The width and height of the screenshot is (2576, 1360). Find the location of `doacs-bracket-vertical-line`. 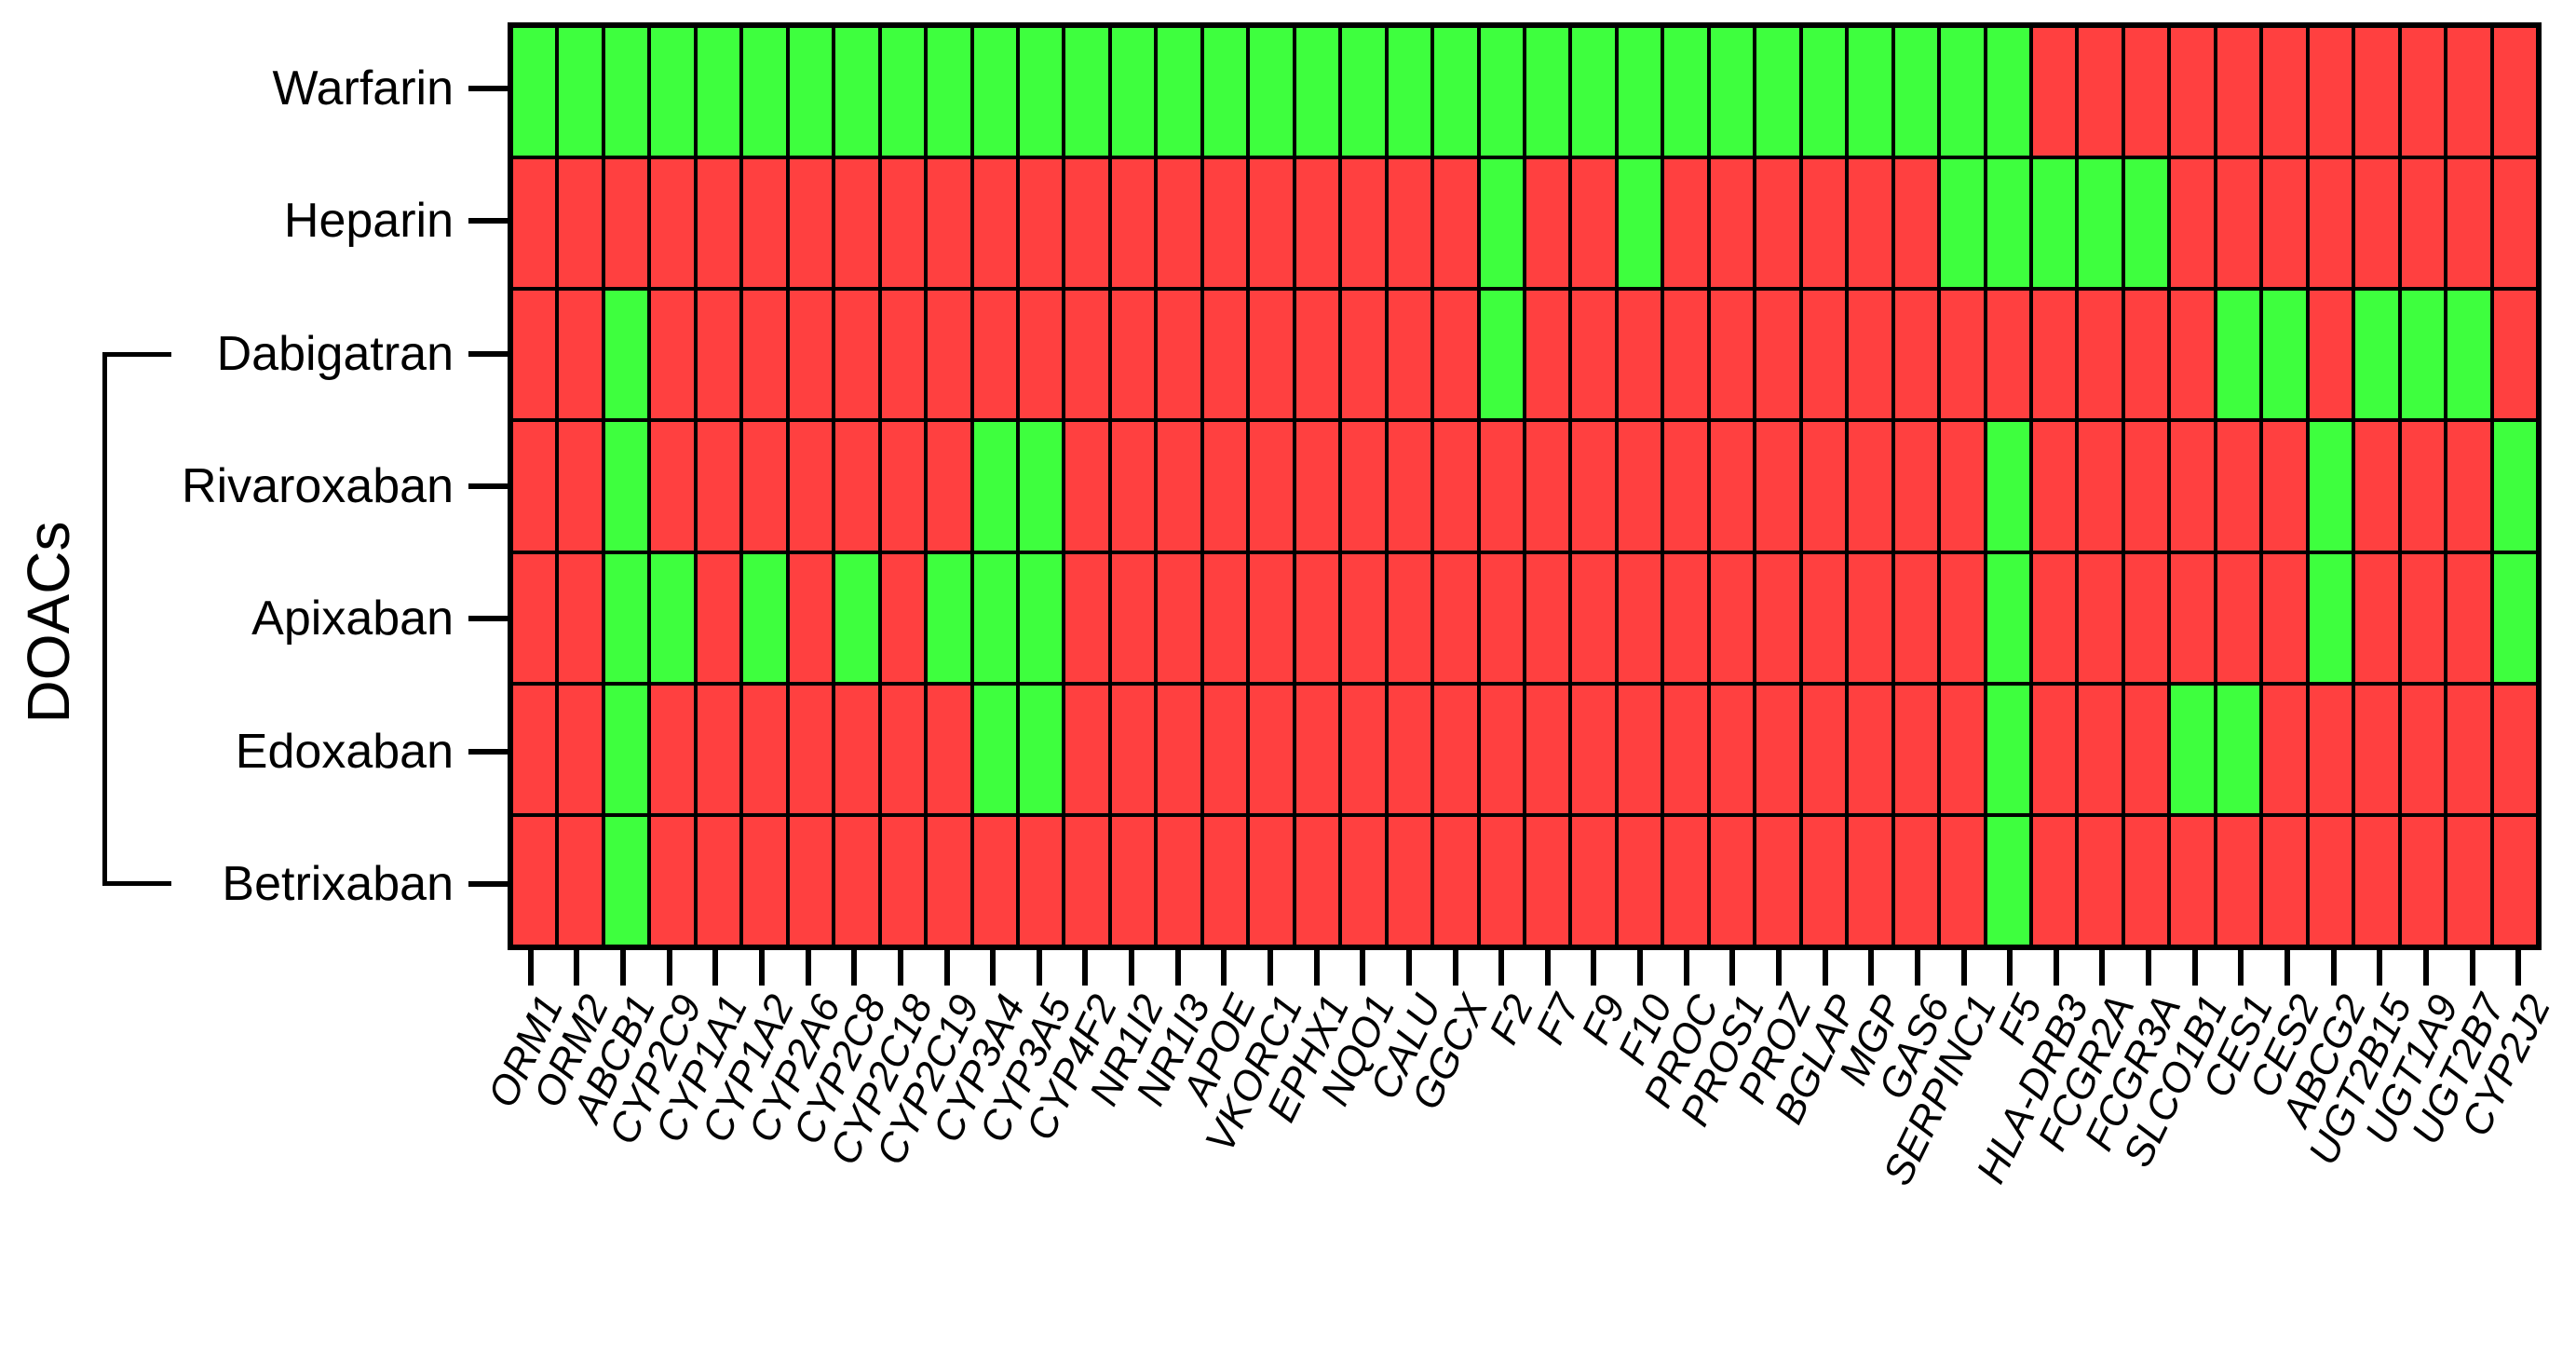

doacs-bracket-vertical-line is located at coordinates (104, 619).